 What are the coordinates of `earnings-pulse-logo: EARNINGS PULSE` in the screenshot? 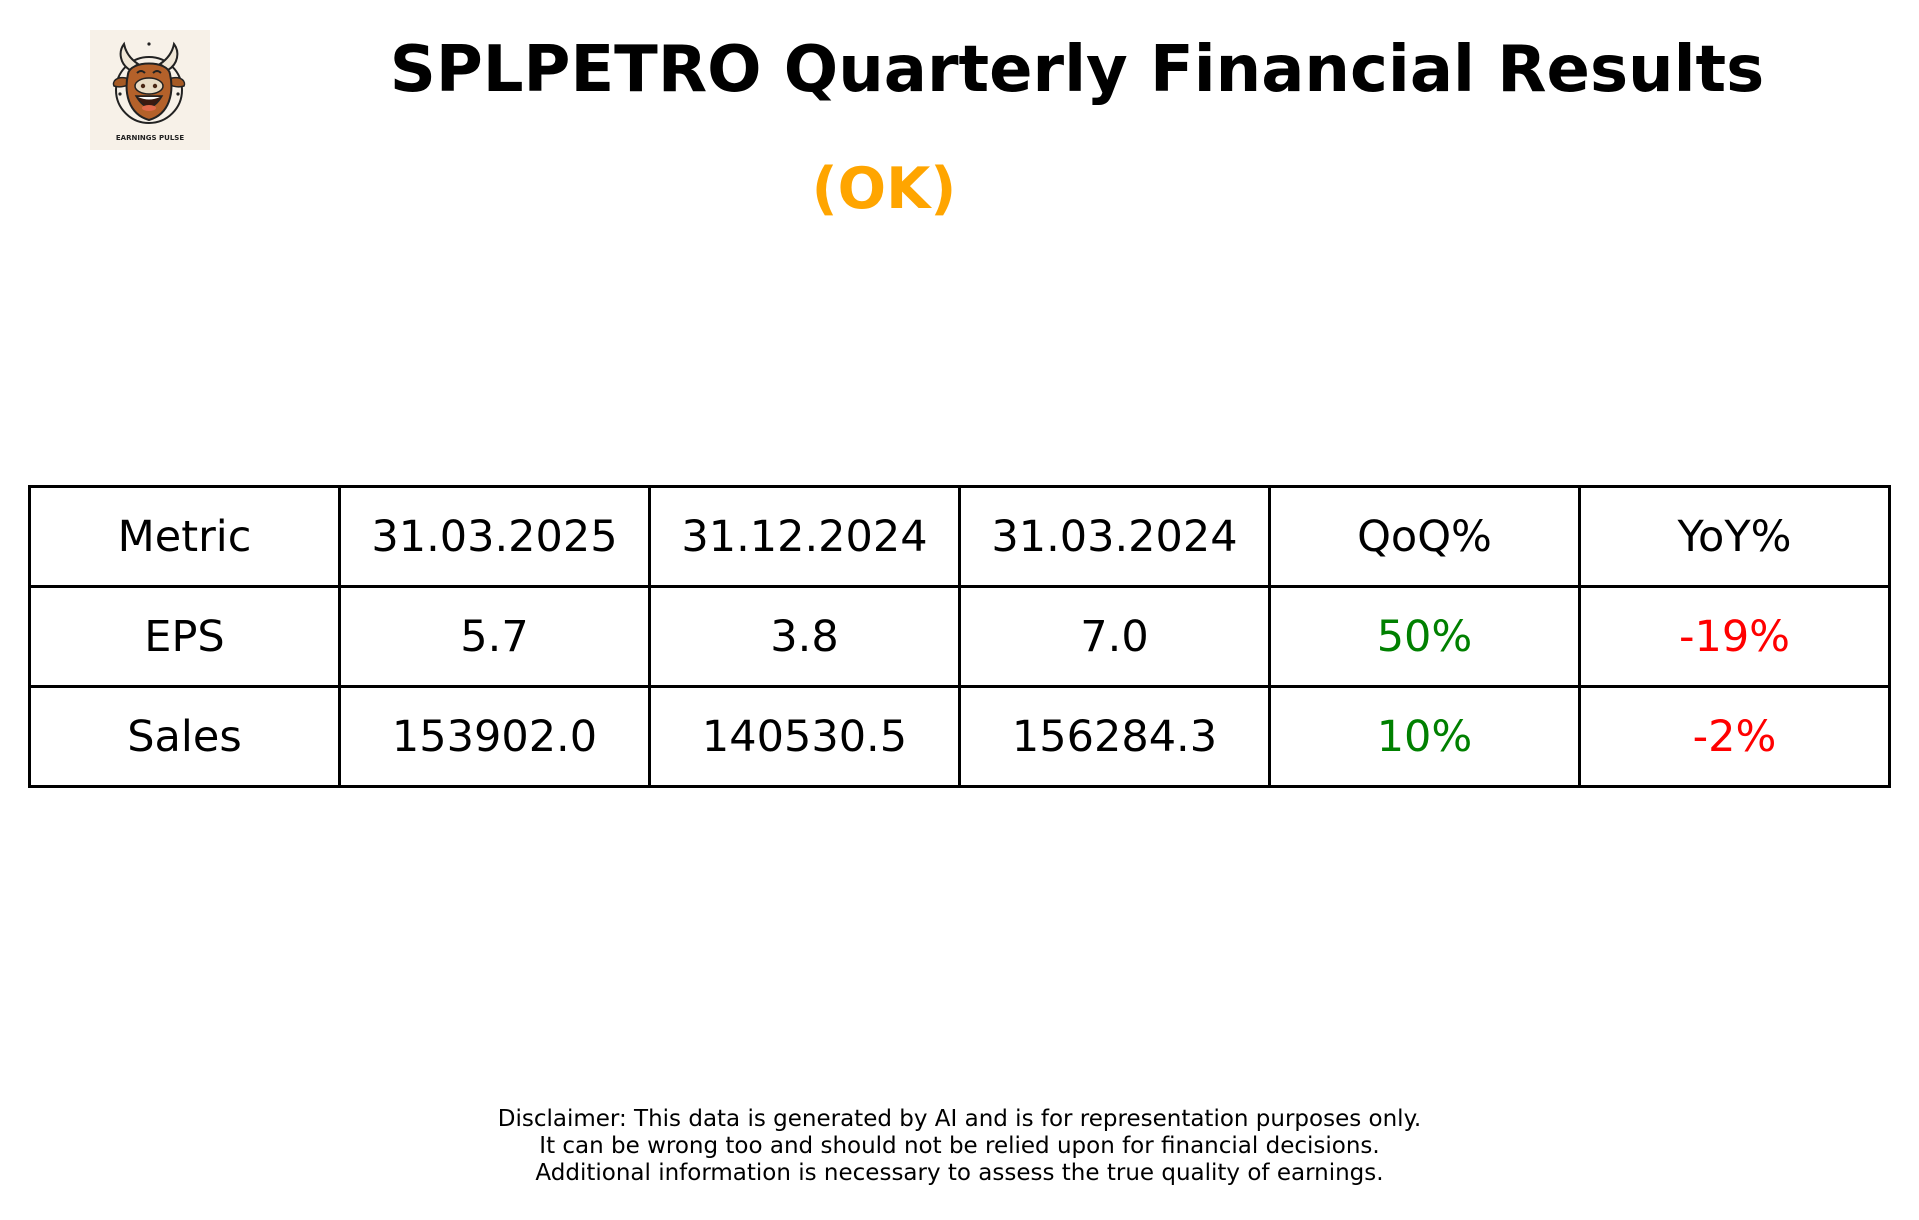 It's located at (150, 90).